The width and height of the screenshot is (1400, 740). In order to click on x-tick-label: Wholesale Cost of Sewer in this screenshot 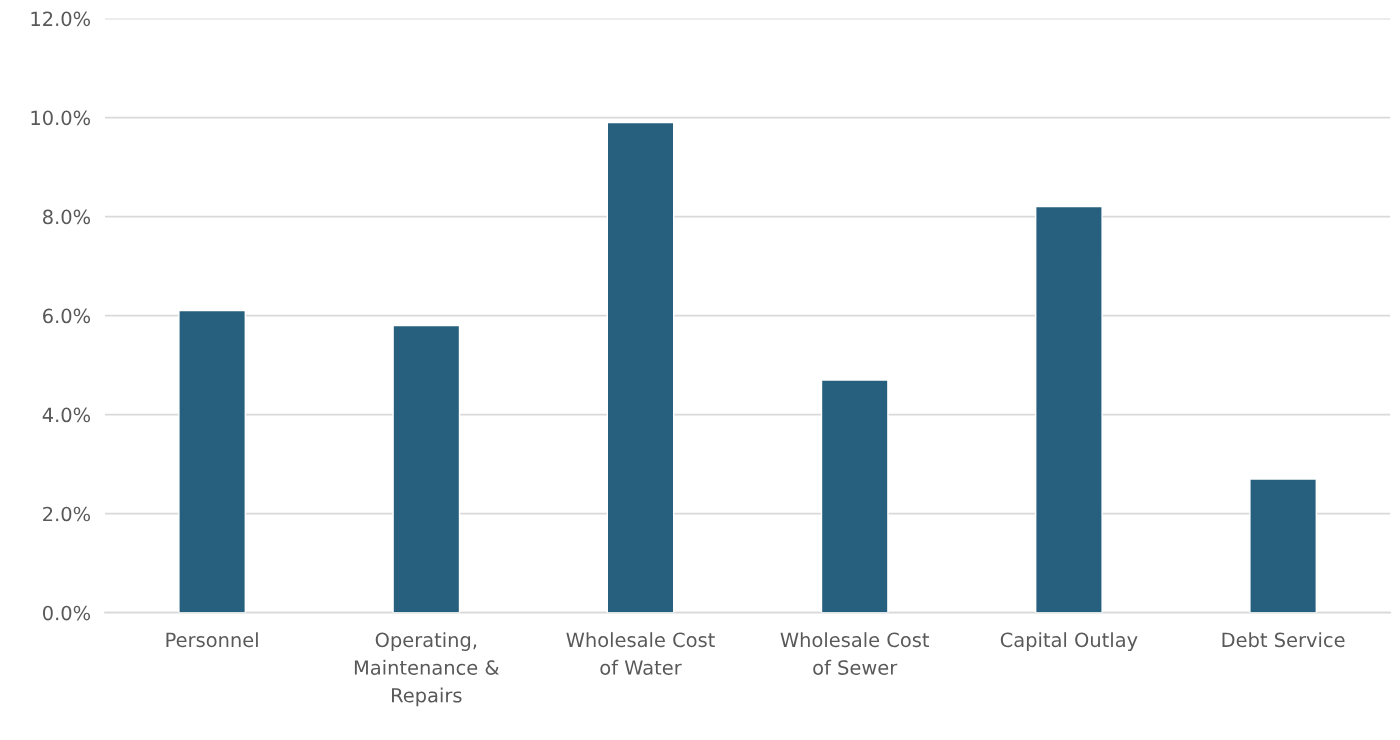, I will do `click(855, 653)`.